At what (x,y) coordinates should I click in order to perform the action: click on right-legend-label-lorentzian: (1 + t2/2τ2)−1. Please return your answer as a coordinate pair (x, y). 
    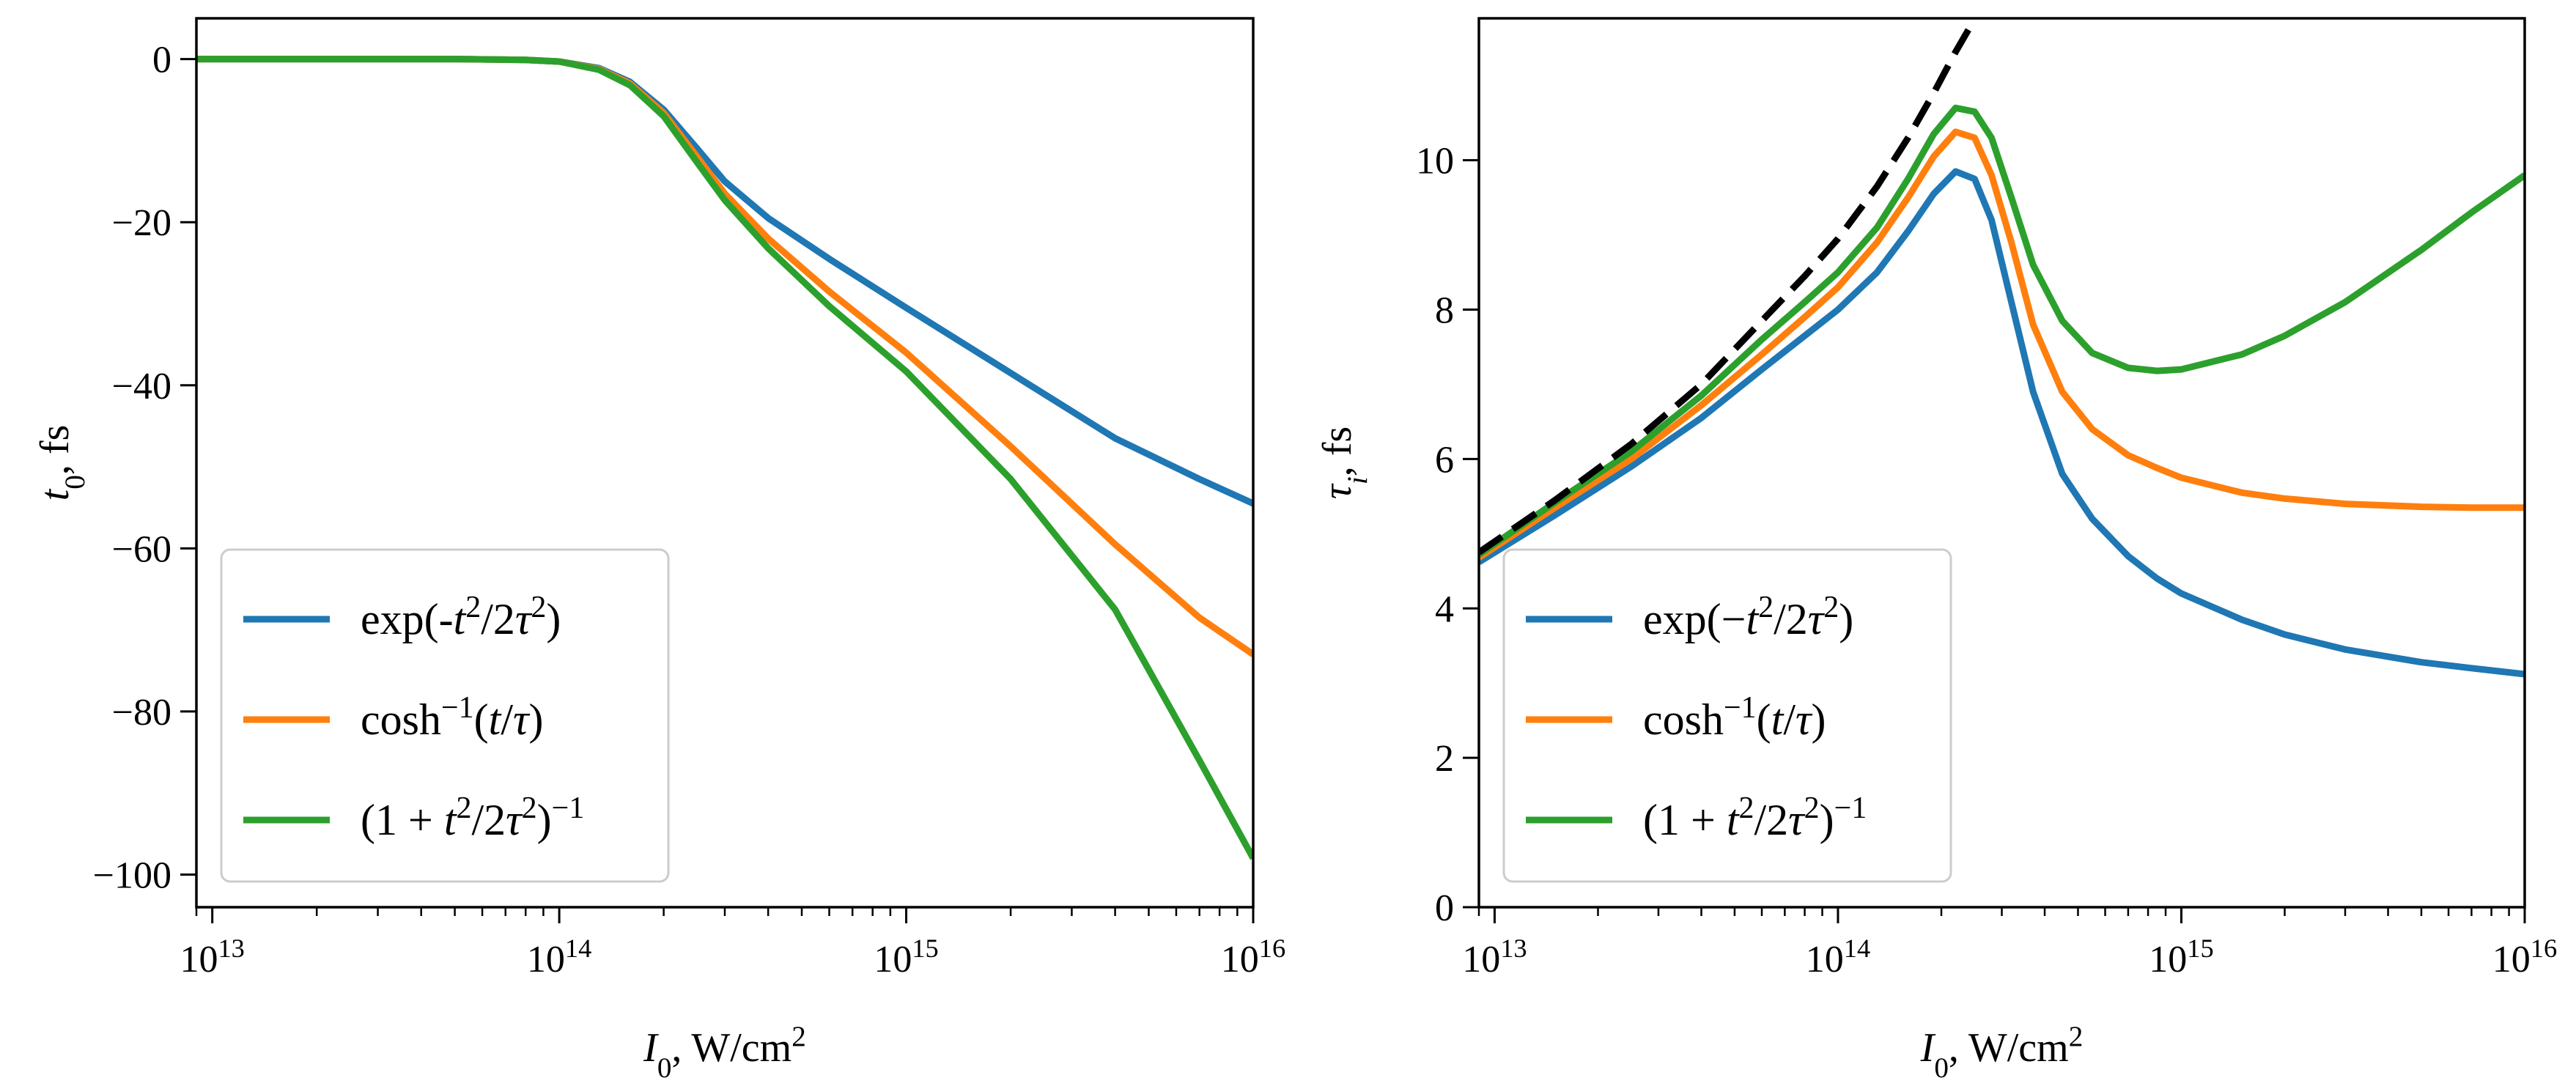
    Looking at the image, I should click on (1755, 817).